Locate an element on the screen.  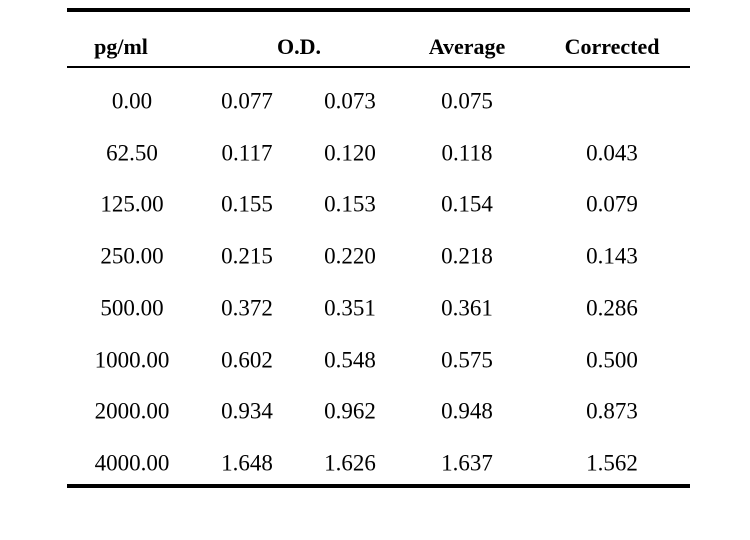
cell-concentration: 1000.00 is located at coordinates (132, 359).